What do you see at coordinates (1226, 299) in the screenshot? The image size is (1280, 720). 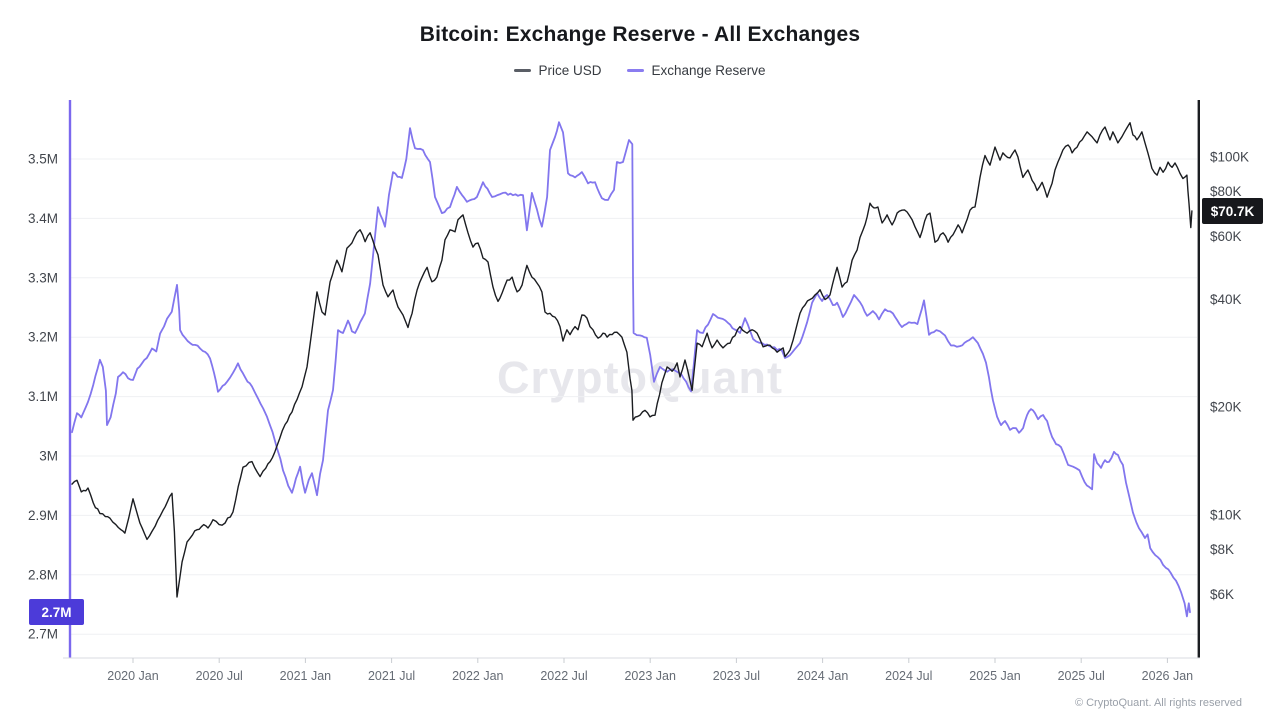 I see `price-axis-tick-label: $40K` at bounding box center [1226, 299].